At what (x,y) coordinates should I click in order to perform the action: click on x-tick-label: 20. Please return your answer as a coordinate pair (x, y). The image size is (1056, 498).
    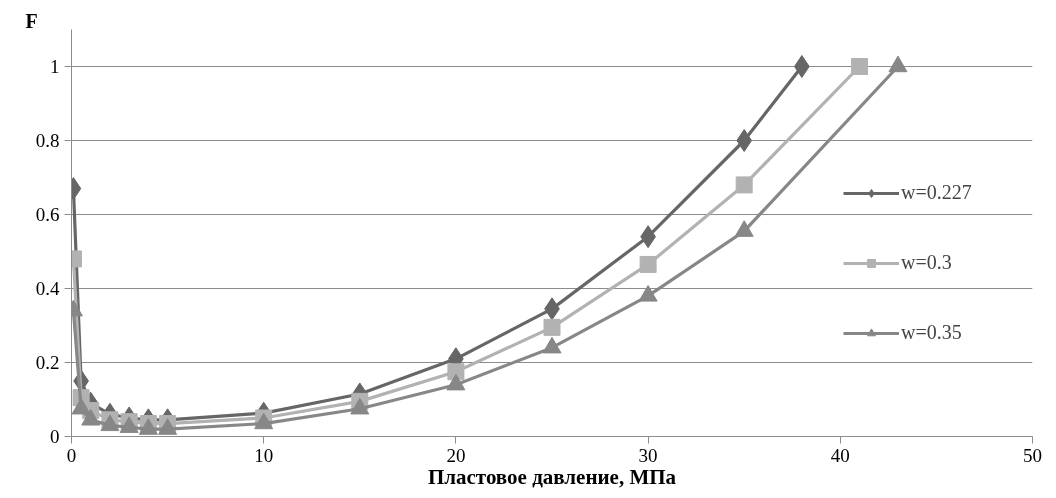
    Looking at the image, I should click on (456, 455).